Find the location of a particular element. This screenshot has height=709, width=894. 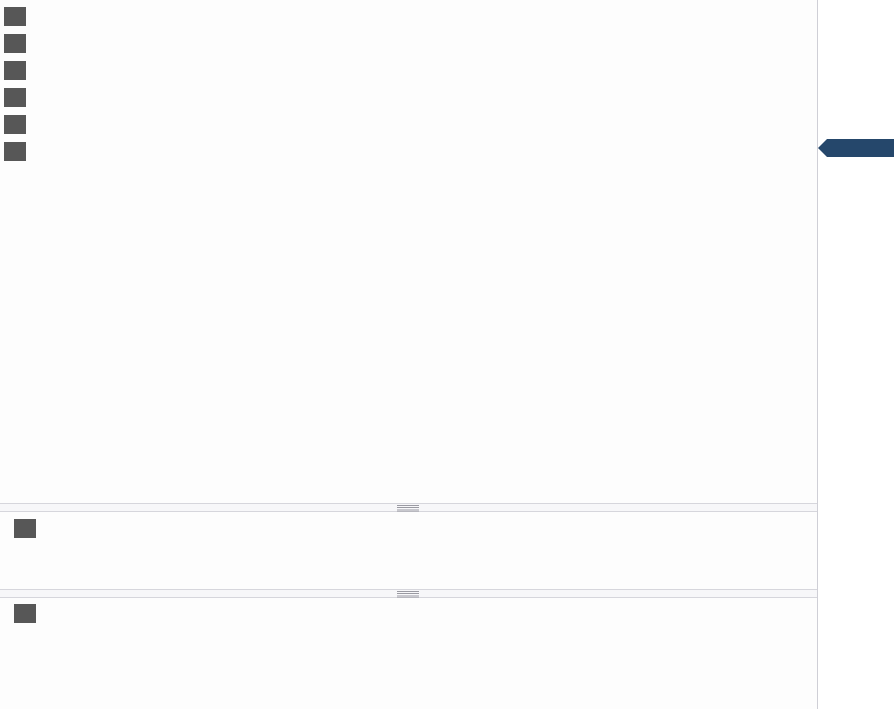

price-axis is located at coordinates (855, 354).